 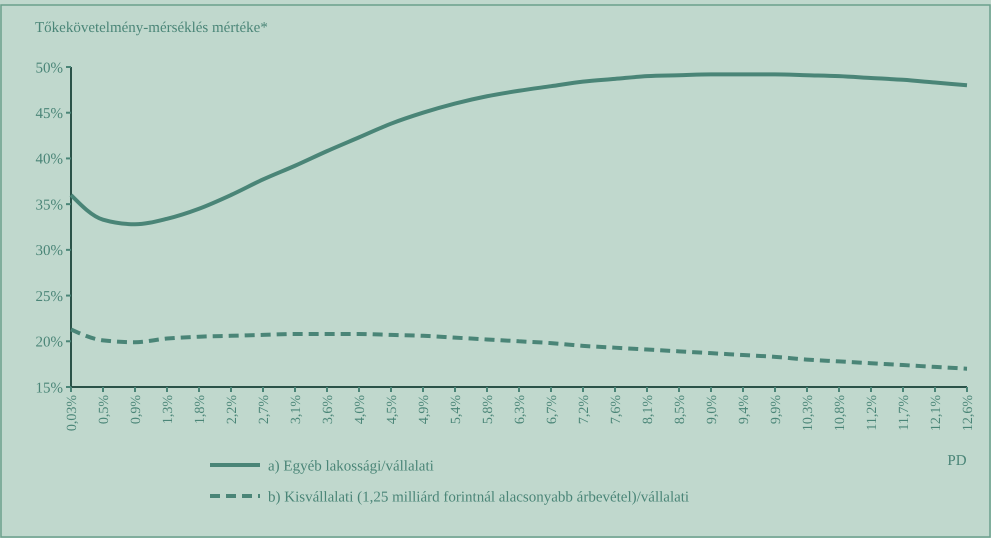 What do you see at coordinates (351, 466) in the screenshot?
I see `legend-label: a) Egyéb lakossági/vállalati` at bounding box center [351, 466].